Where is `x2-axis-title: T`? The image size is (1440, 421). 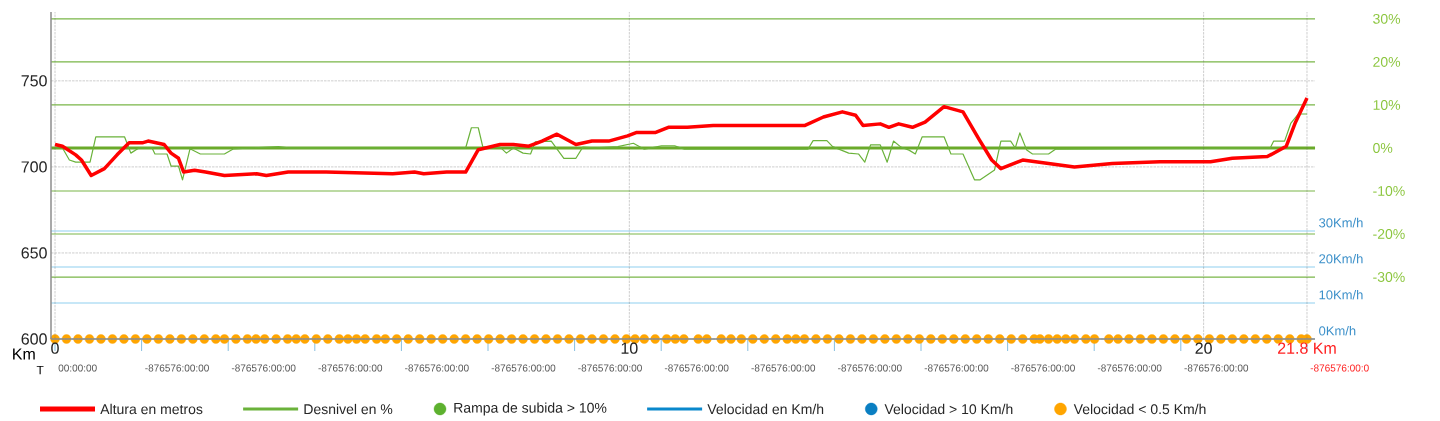
x2-axis-title: T is located at coordinates (40, 370).